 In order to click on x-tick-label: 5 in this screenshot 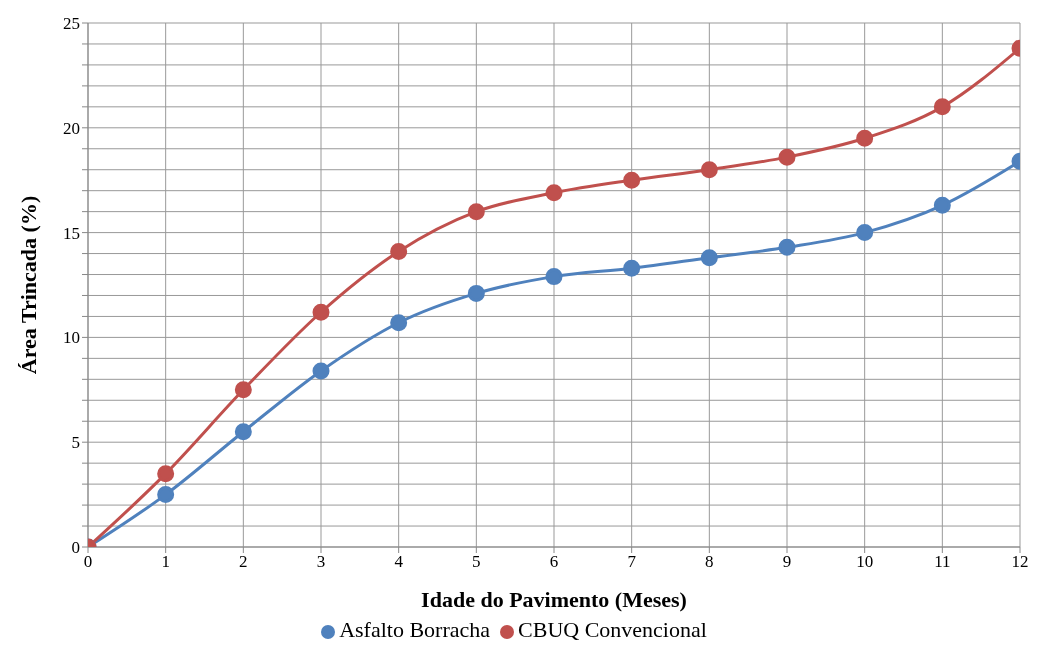, I will do `click(476, 562)`.